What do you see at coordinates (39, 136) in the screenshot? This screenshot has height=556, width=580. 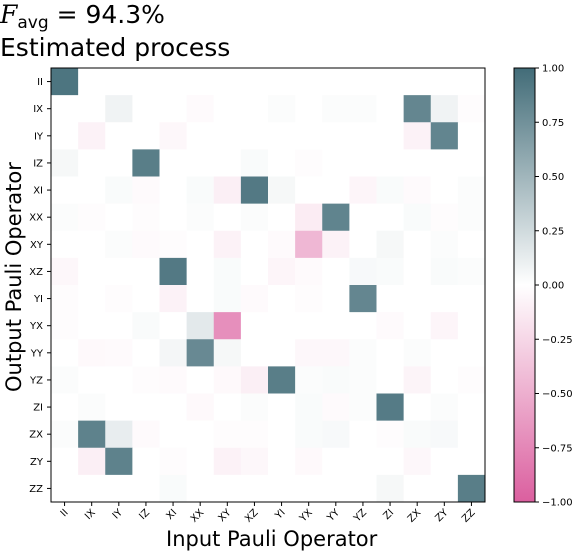 I see `y-tick-label: IY` at bounding box center [39, 136].